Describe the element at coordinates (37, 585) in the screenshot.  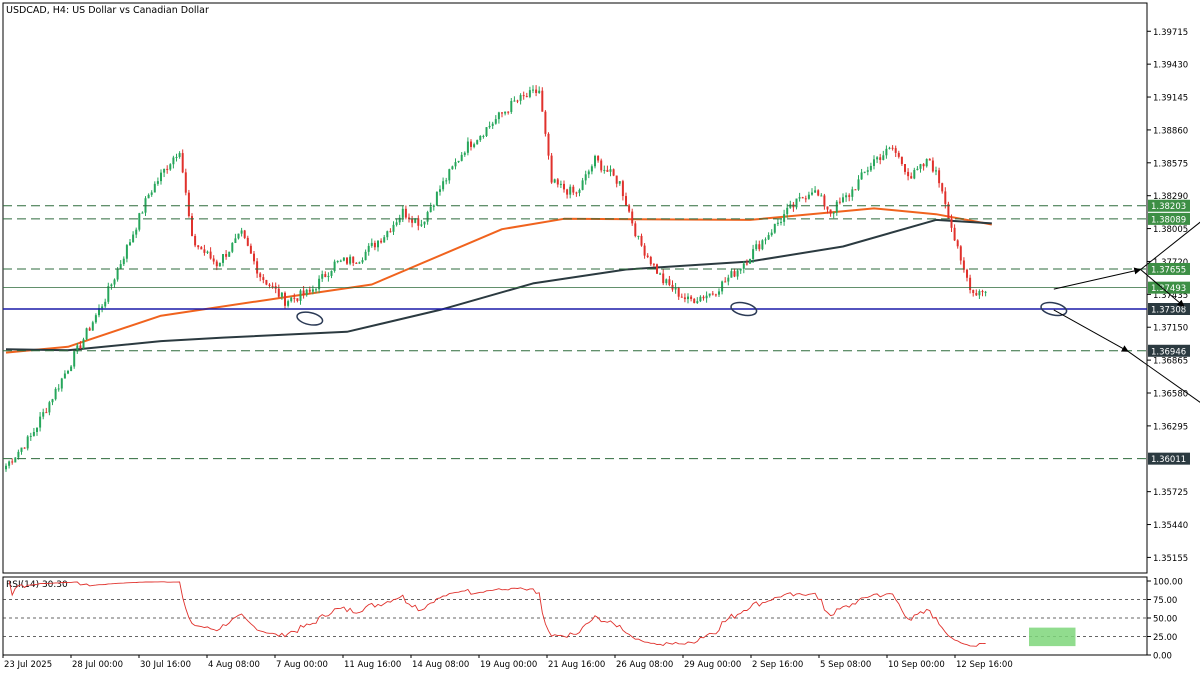
I see `rsi-title: RSI(14) 30.30` at that location.